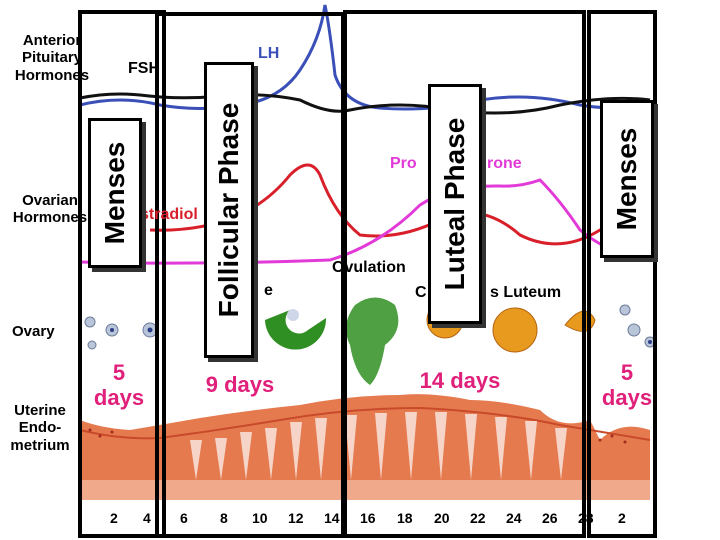 Image resolution: width=720 pixels, height=540 pixels. Describe the element at coordinates (370, 341) in the screenshot. I see `ovary-illustrations` at that location.